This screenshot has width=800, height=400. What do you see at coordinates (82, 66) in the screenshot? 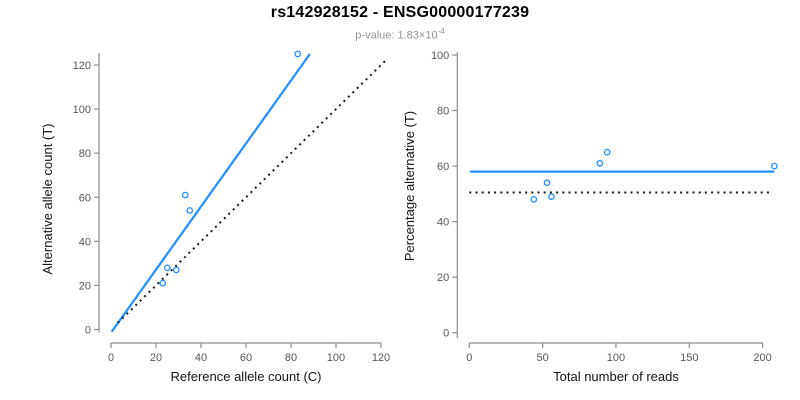
I see `y-tick-label: 120` at bounding box center [82, 66].